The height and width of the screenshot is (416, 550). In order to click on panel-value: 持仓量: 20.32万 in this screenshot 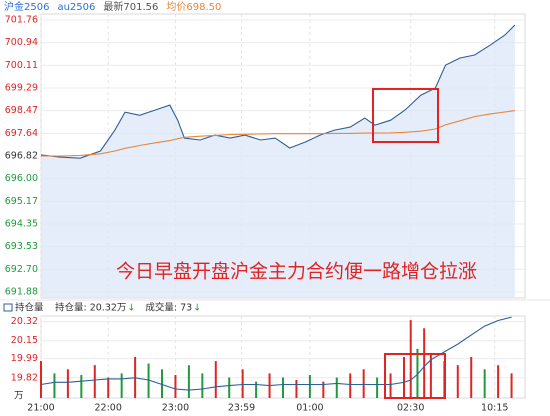, I will do `click(90, 308)`.